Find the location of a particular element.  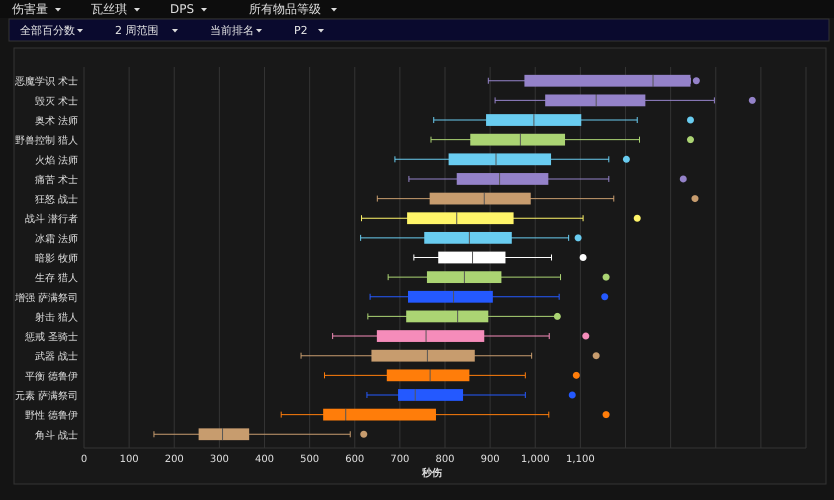

x-axis-title: 秒伤 is located at coordinates (431, 473).